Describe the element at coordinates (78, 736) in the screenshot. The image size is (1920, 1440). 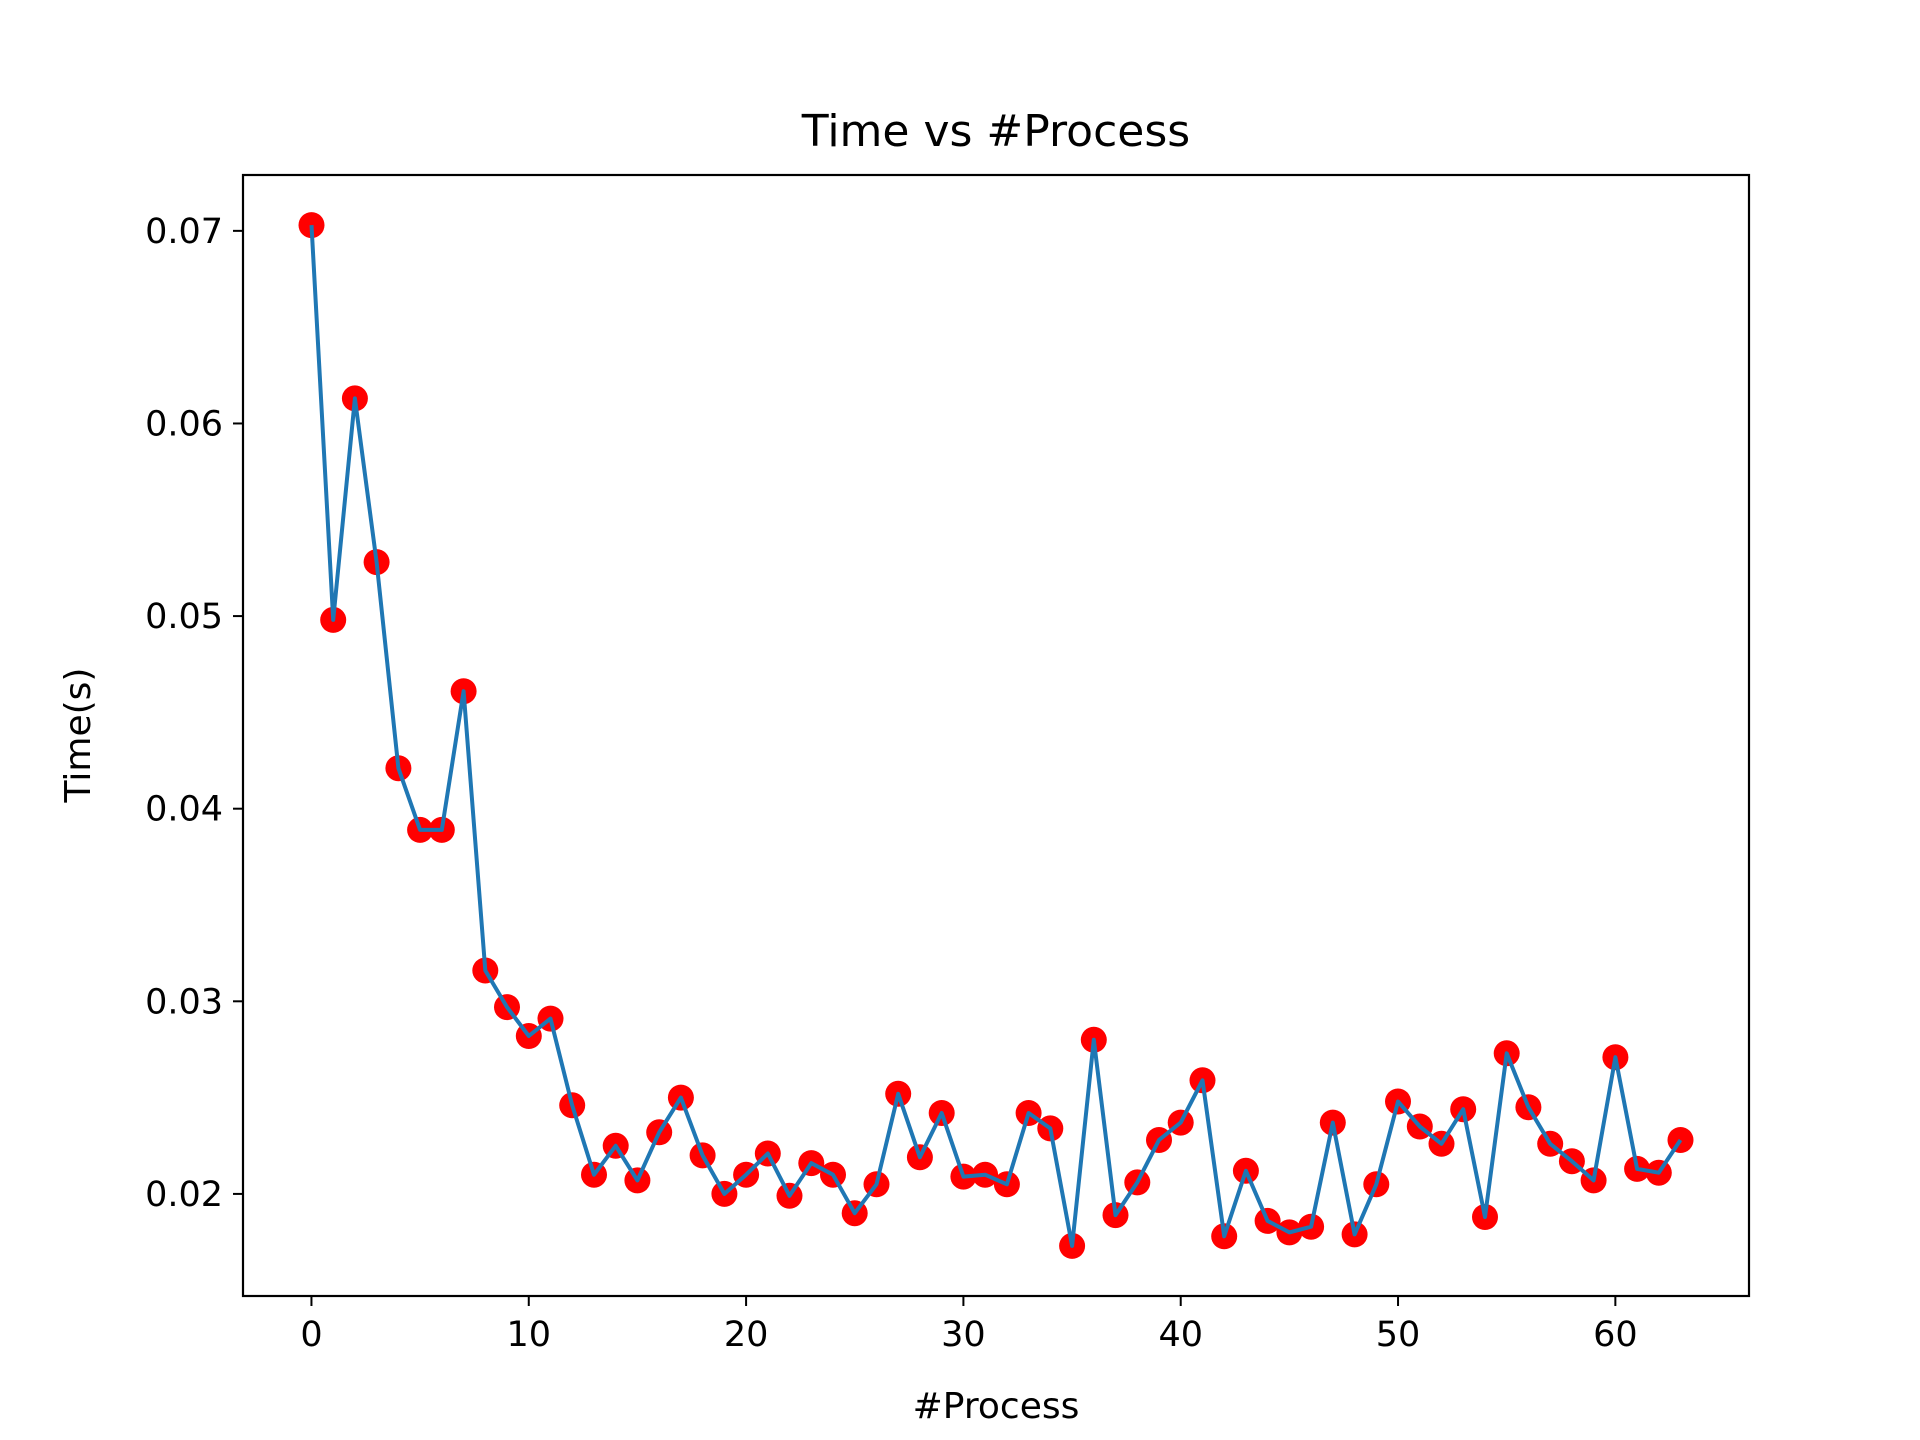
I see `y-axis-label: Time(s)` at that location.